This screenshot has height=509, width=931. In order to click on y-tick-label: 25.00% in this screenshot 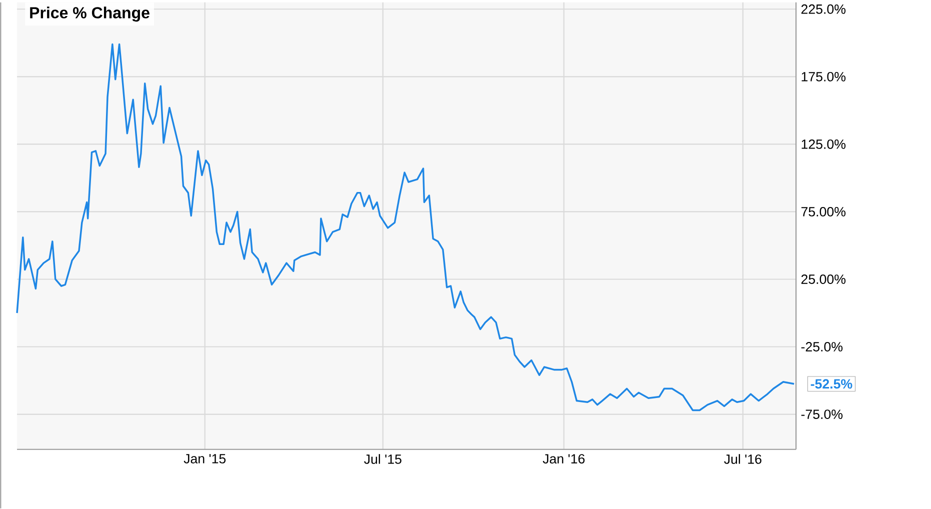, I will do `click(823, 279)`.